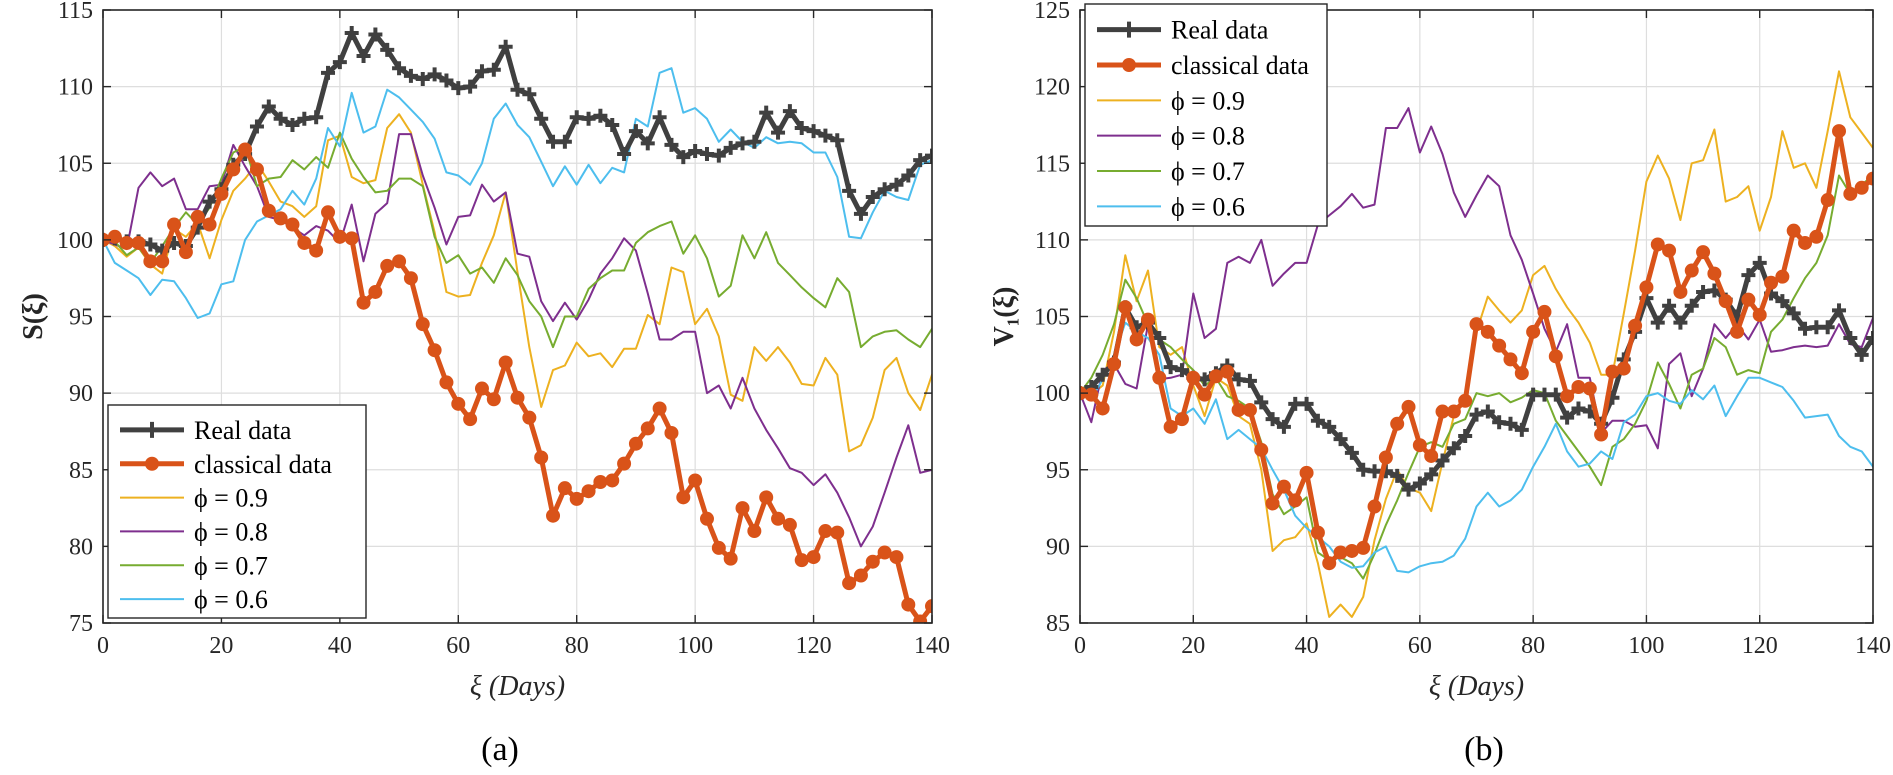 The image size is (1893, 775). Describe the element at coordinates (1476, 447) in the screenshot. I see `series-line` at that location.